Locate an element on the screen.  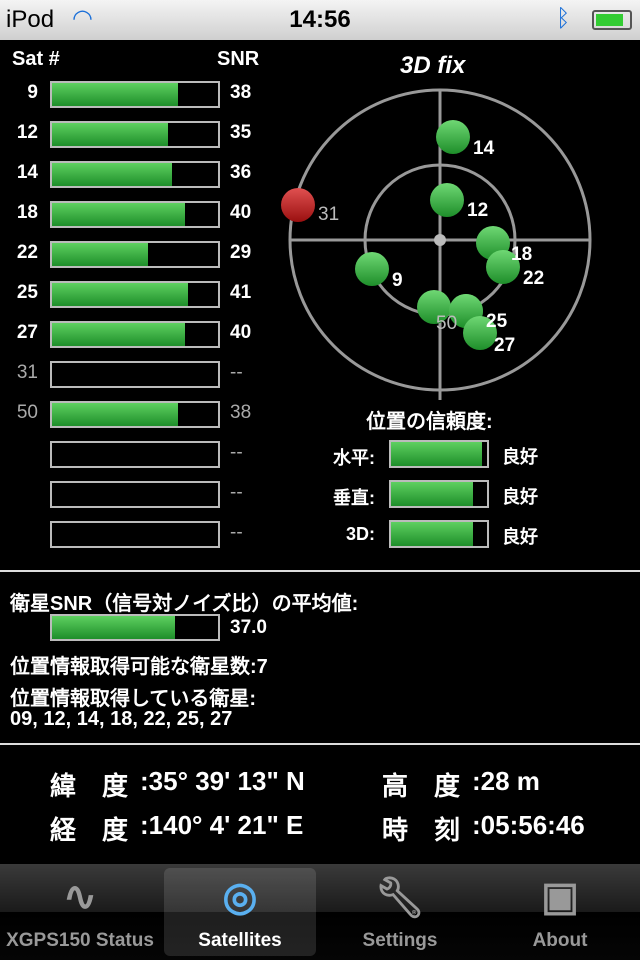
confidence-row: 3D: 良好 is located at coordinates (450, 534).